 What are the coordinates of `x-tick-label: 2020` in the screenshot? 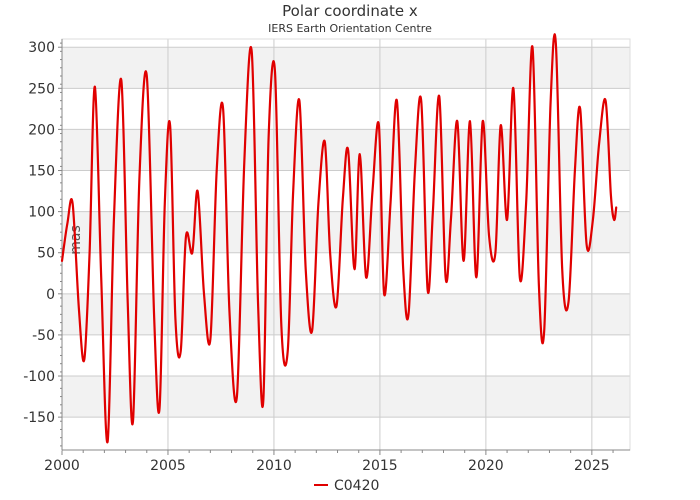 It's located at (486, 466).